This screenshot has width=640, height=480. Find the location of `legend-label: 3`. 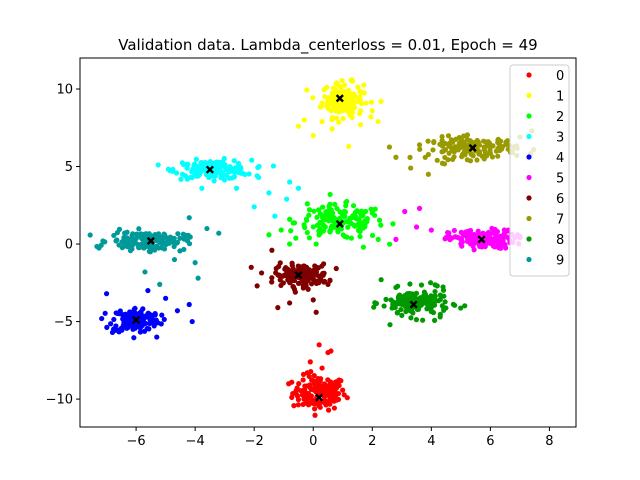

legend-label: 3 is located at coordinates (560, 138).